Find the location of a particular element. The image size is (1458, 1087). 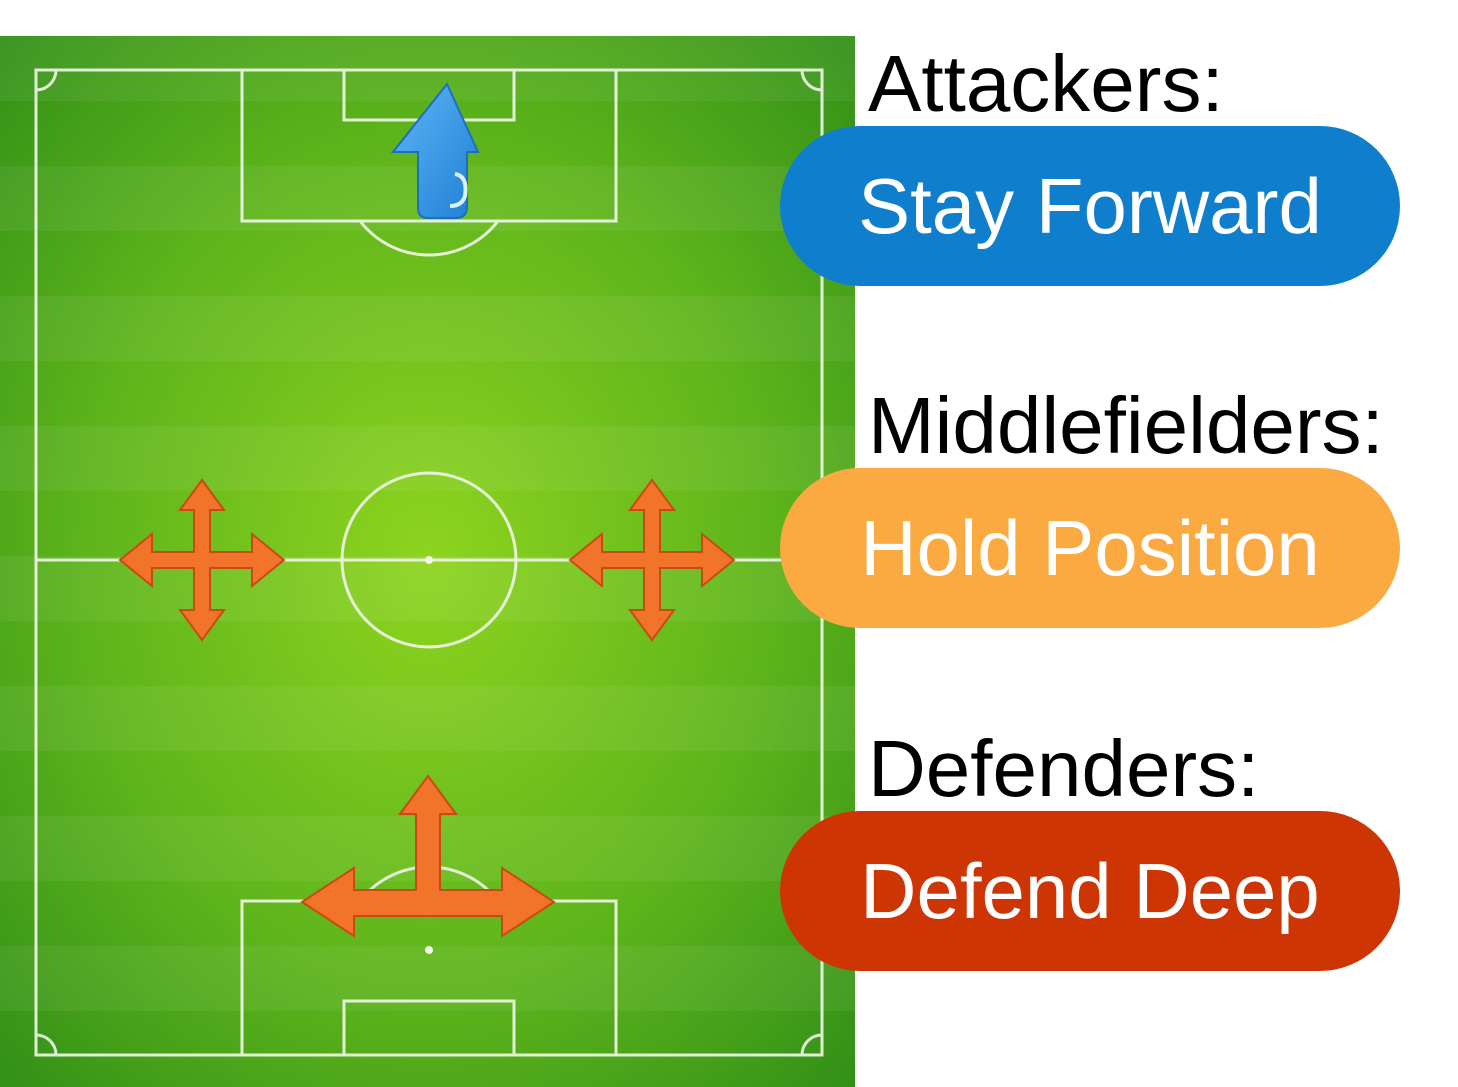

midfielders-label: Middlefielders: is located at coordinates (1126, 425).